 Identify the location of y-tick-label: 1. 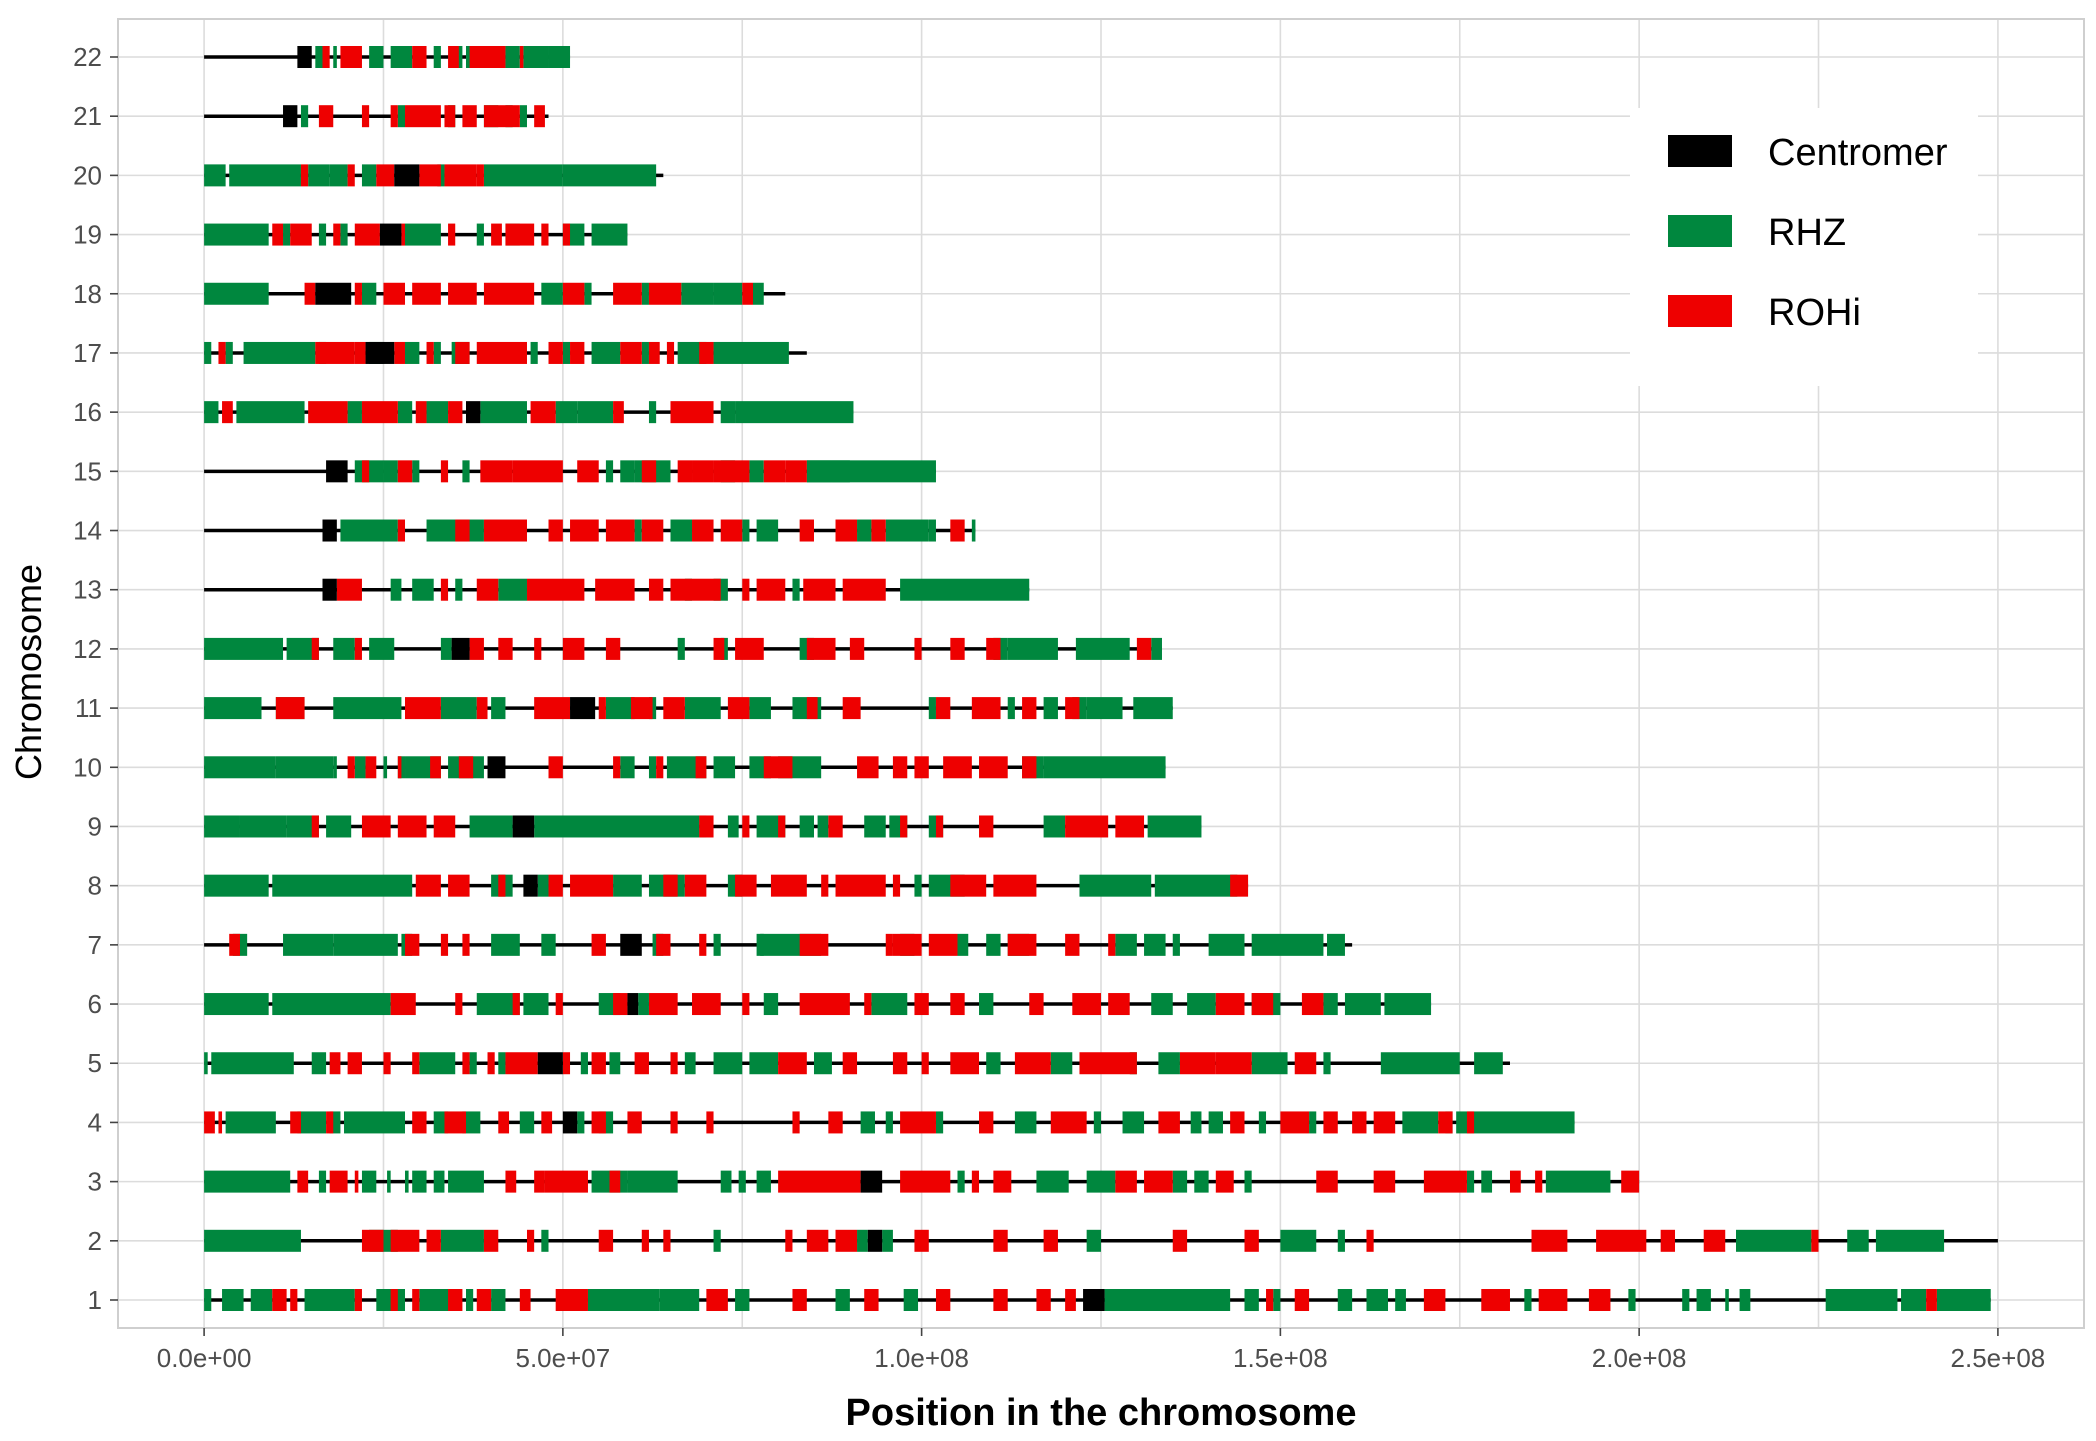
(95, 1300).